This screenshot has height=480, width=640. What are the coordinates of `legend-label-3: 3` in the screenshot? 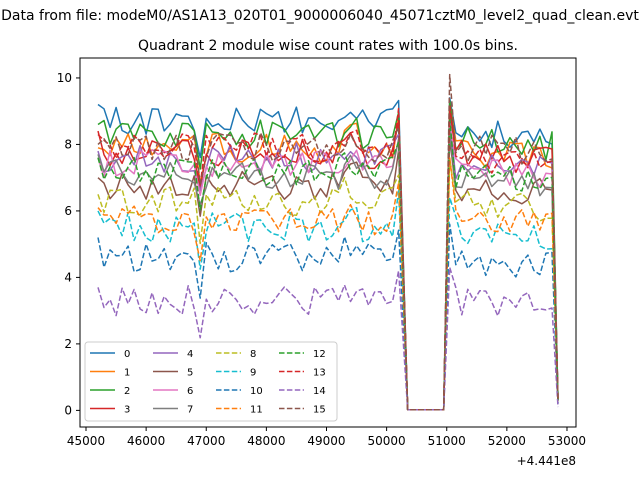 It's located at (127, 410).